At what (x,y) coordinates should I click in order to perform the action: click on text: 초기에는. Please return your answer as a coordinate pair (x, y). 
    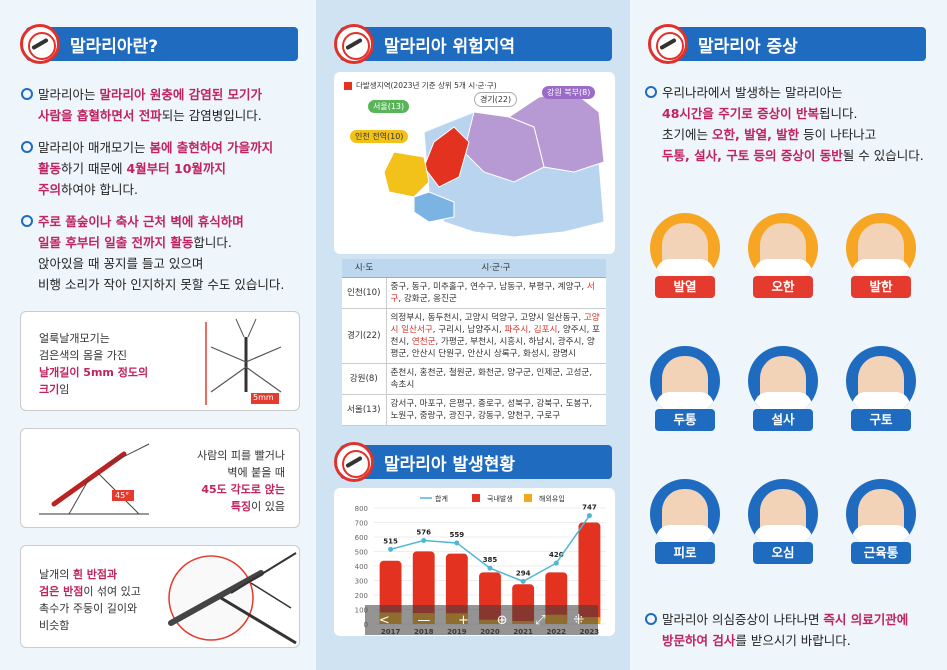
    Looking at the image, I should click on (687, 134).